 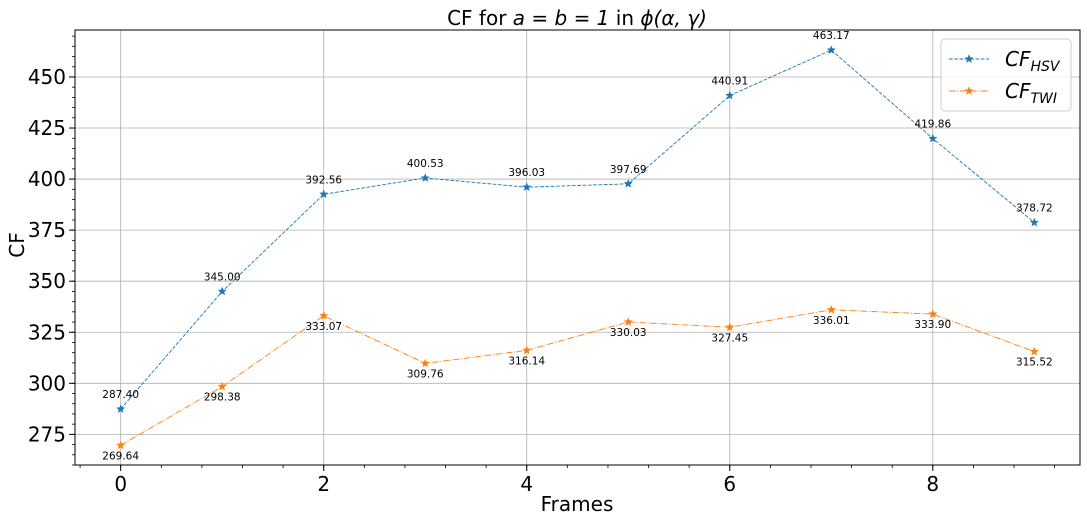 I want to click on data-label: 269.64, so click(x=120, y=456).